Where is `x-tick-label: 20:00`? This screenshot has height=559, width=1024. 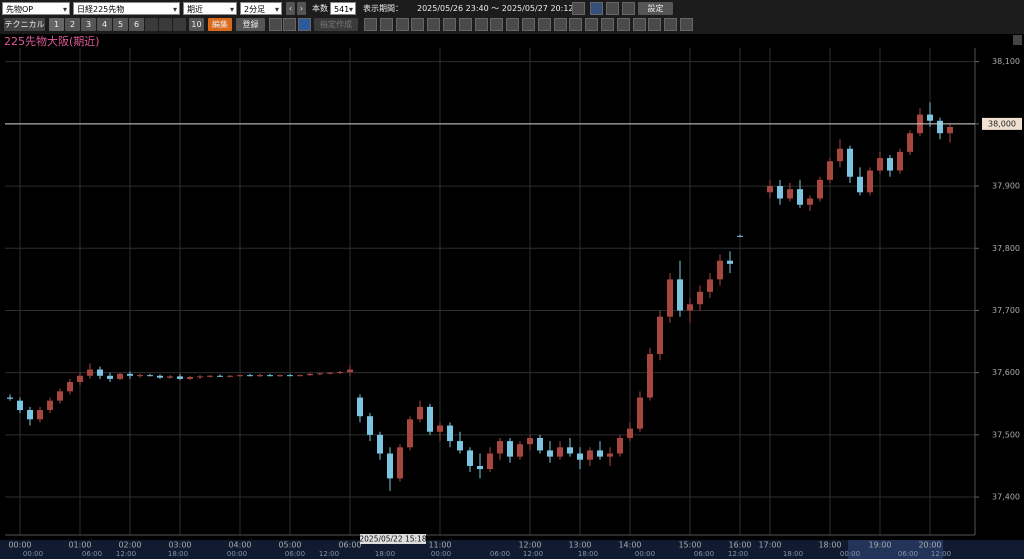
x-tick-label: 20:00 is located at coordinates (929, 545).